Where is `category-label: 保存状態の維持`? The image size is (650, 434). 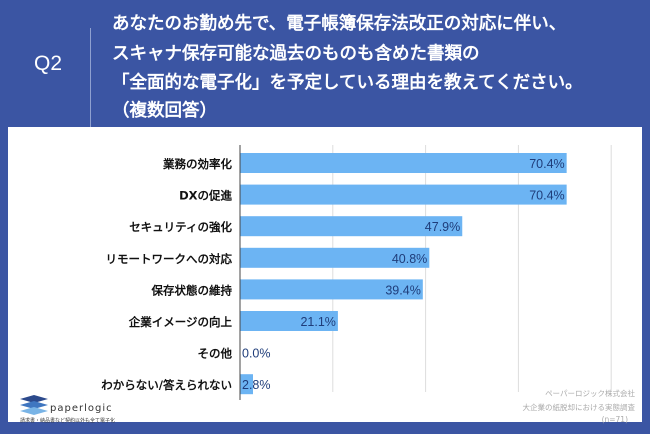
category-label: 保存状態の維持 is located at coordinates (192, 290).